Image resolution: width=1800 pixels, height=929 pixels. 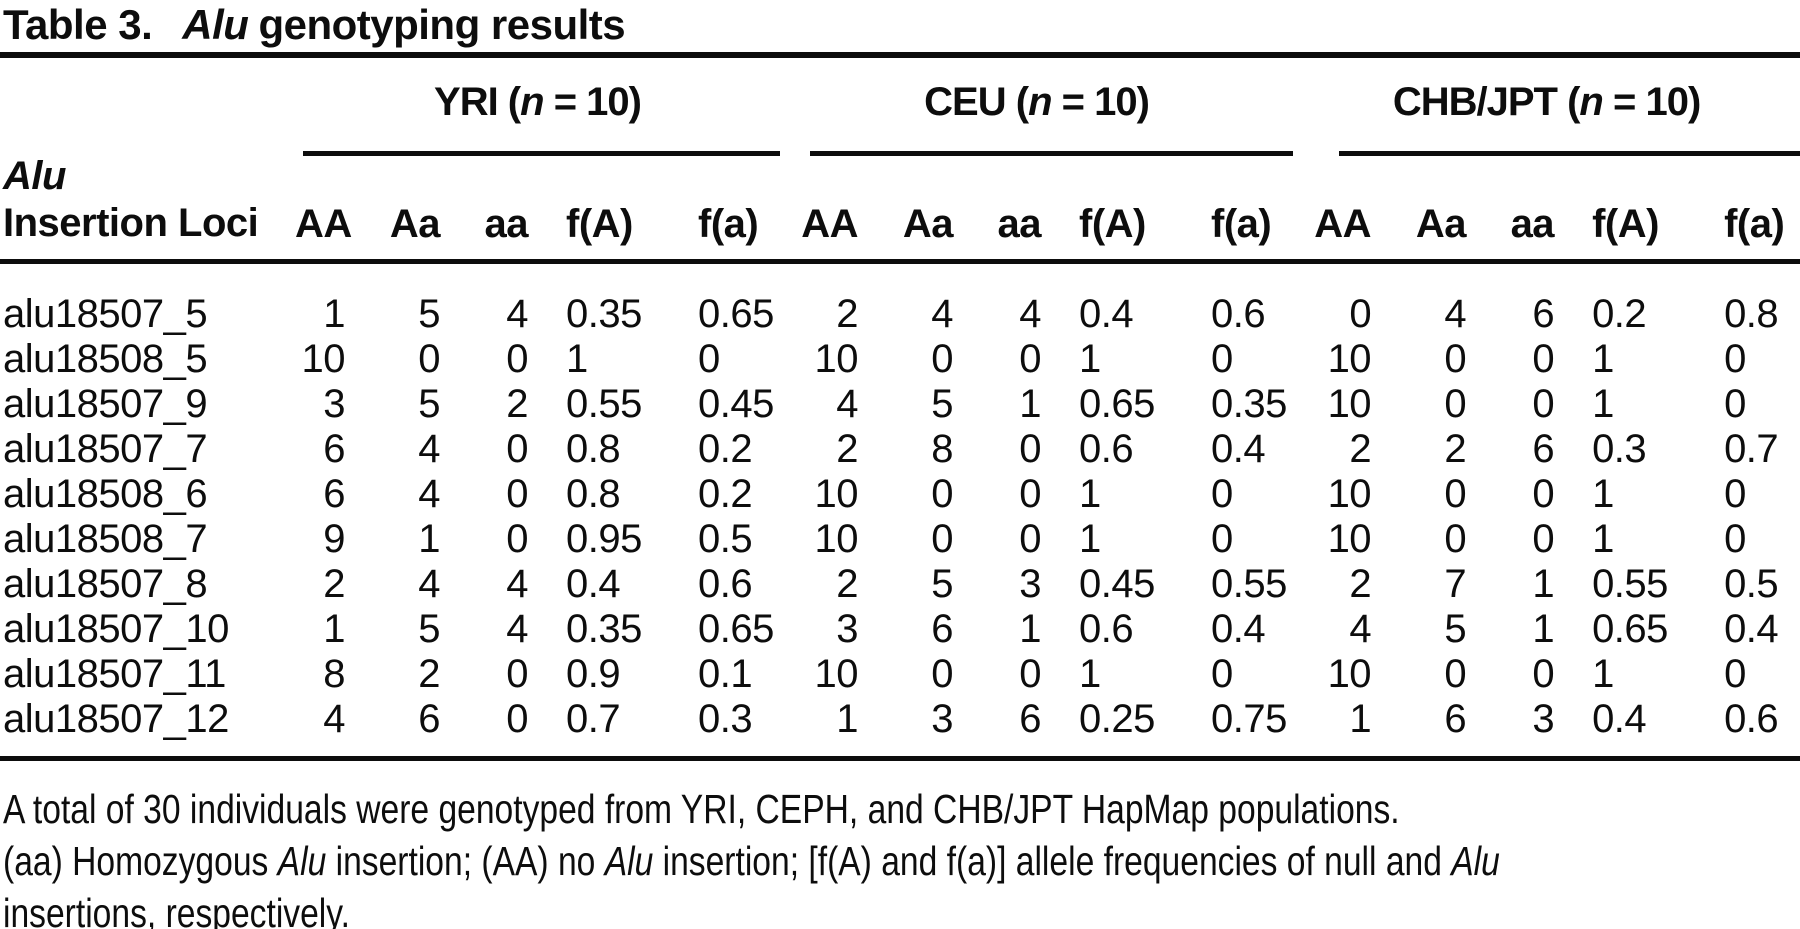 What do you see at coordinates (323, 359) in the screenshot?
I see `cell-alu18508_5-yri-AA: 10` at bounding box center [323, 359].